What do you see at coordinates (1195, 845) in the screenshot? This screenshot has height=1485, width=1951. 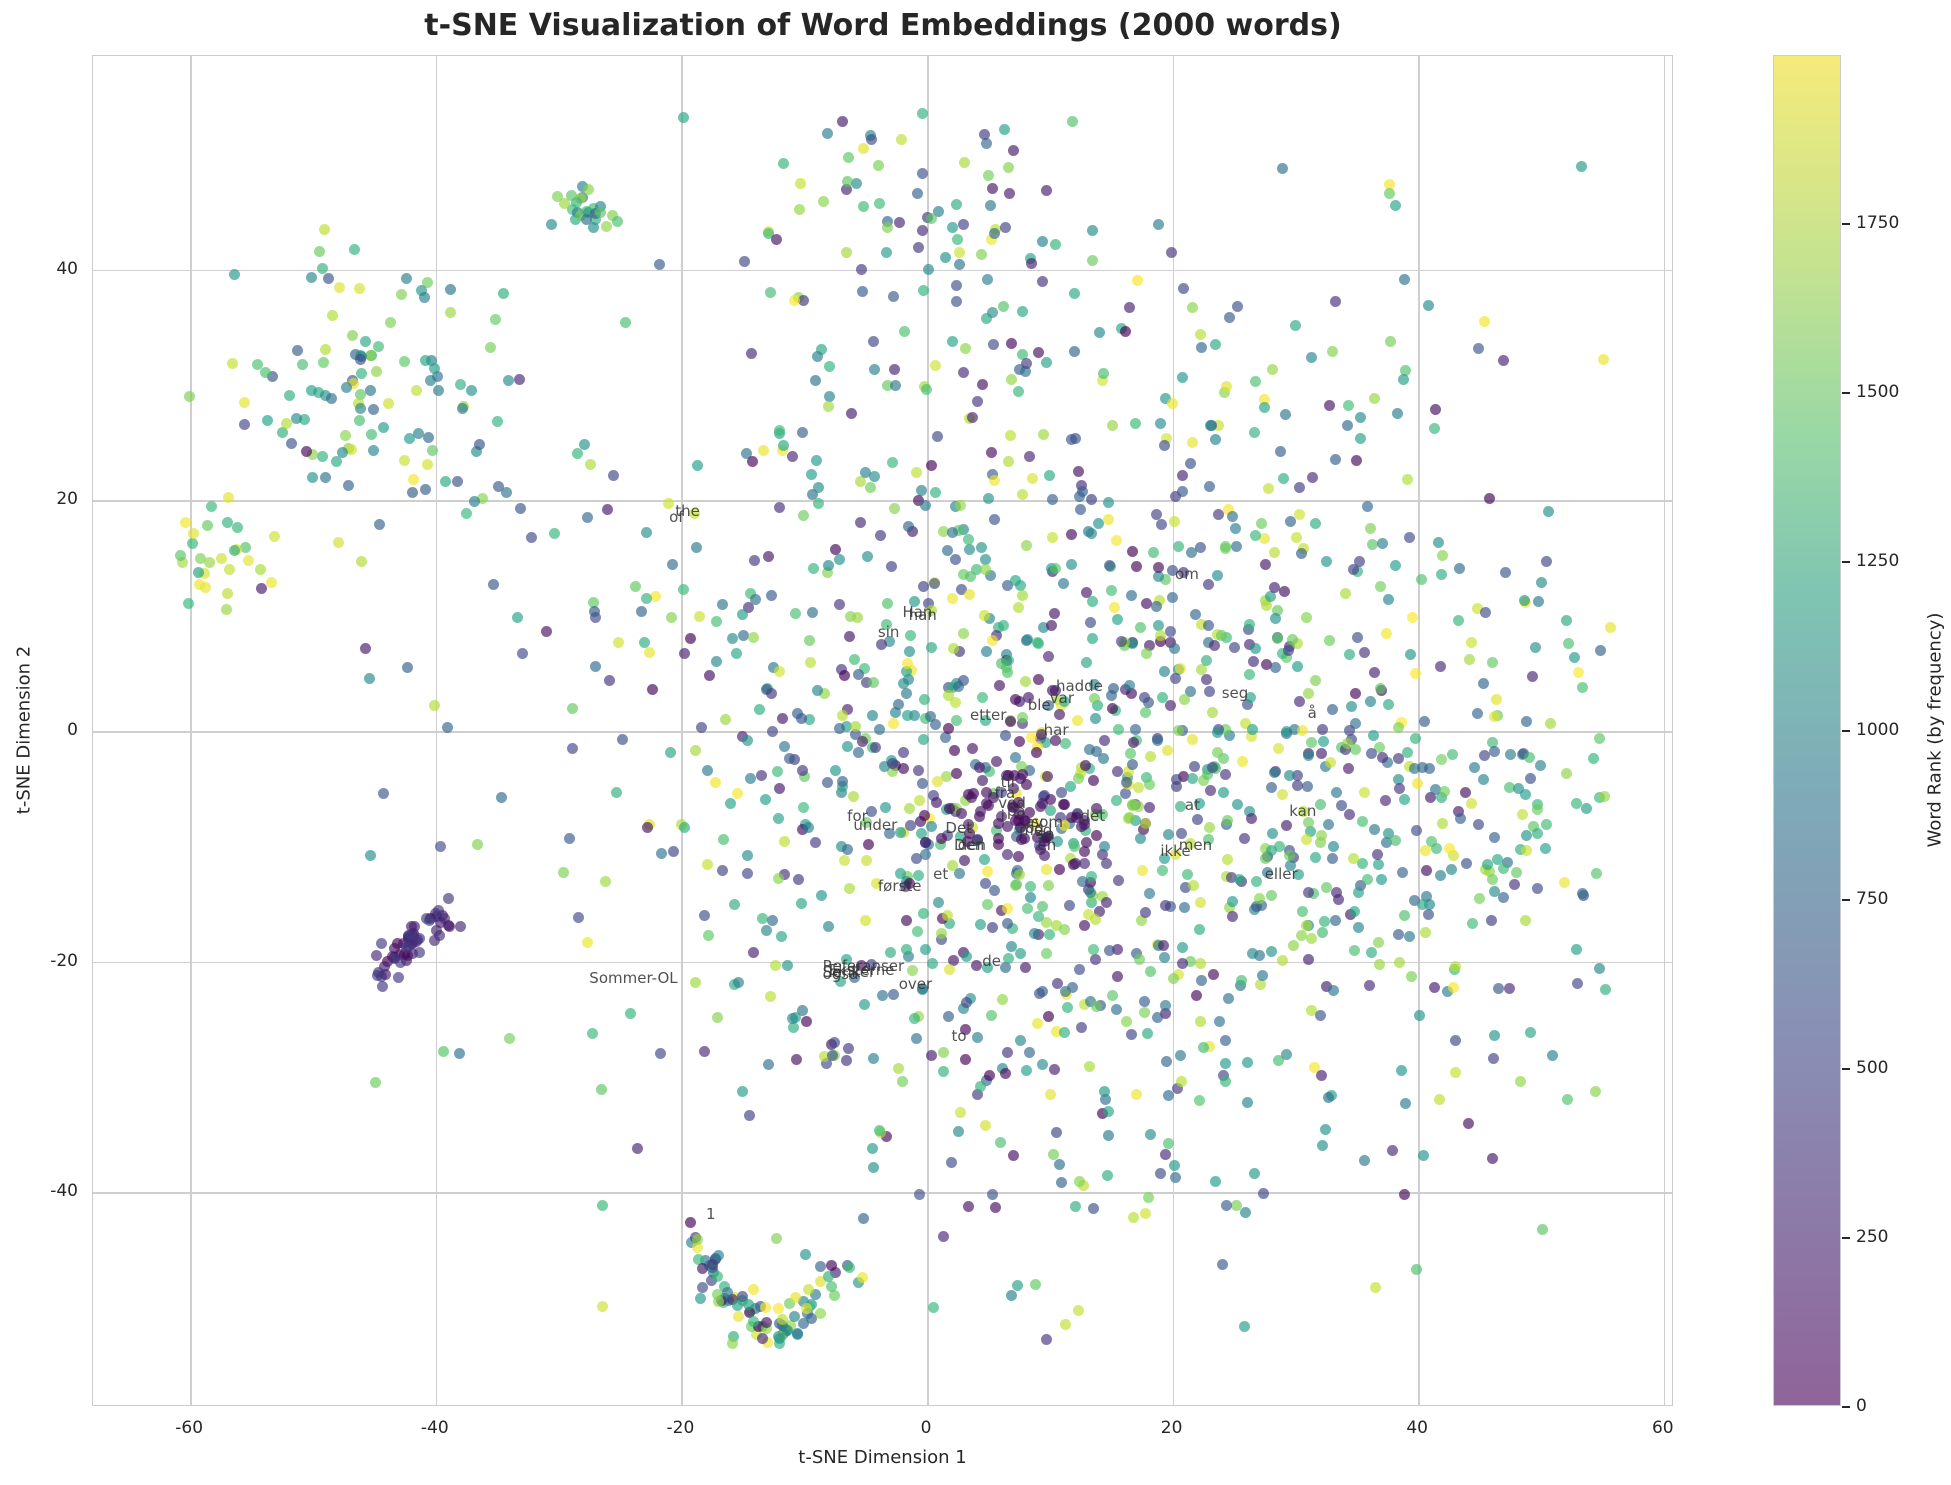 I see `word-annotation: men` at bounding box center [1195, 845].